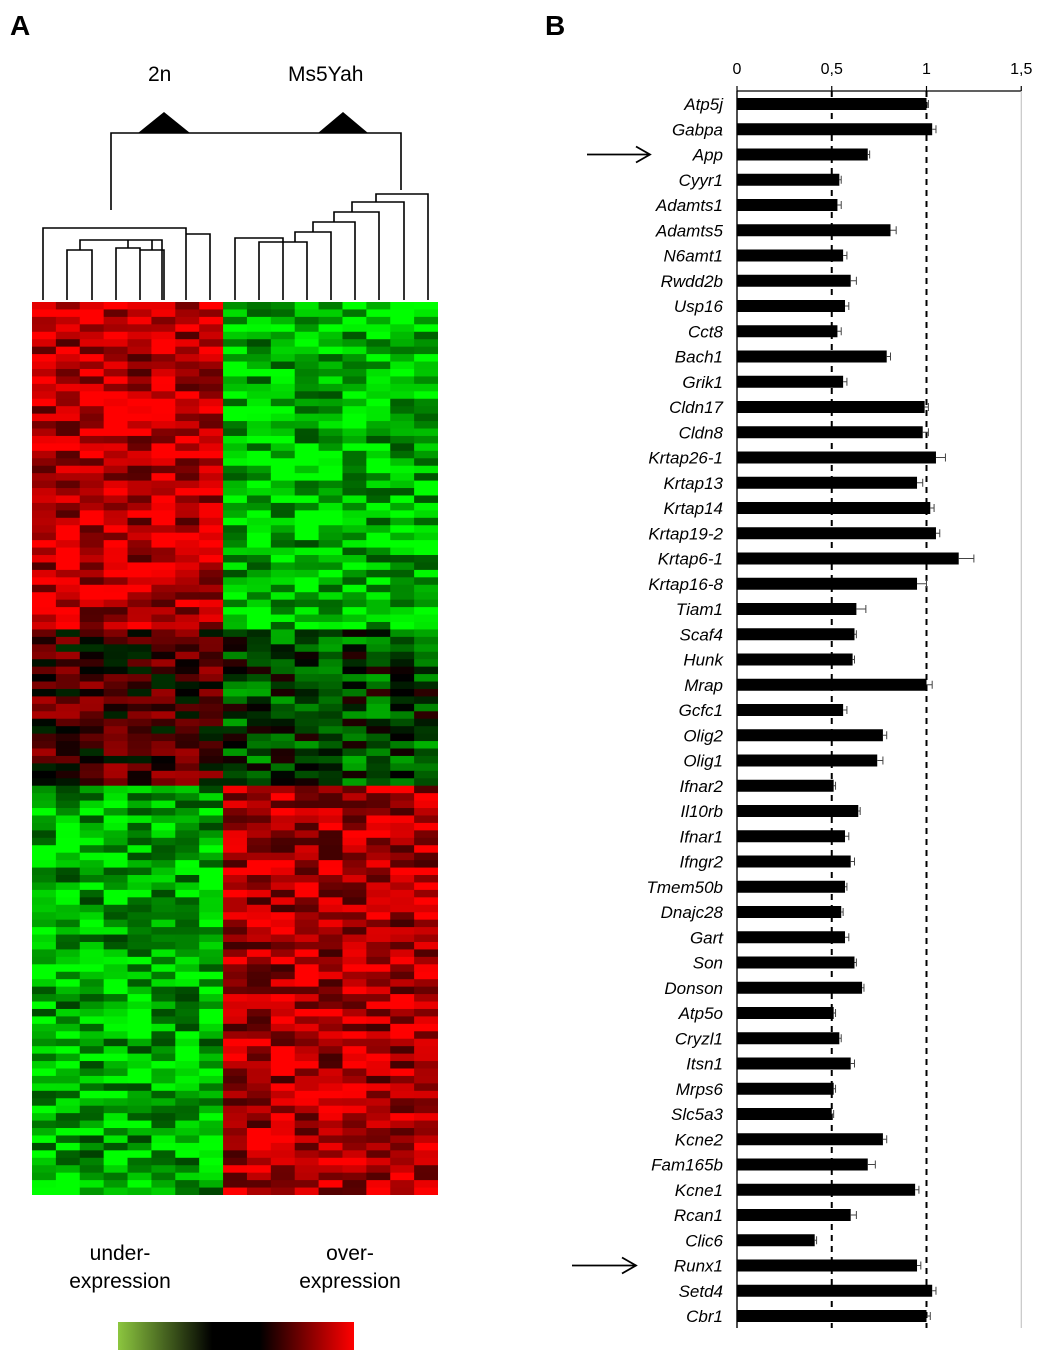  I want to click on bar-app, so click(802, 154).